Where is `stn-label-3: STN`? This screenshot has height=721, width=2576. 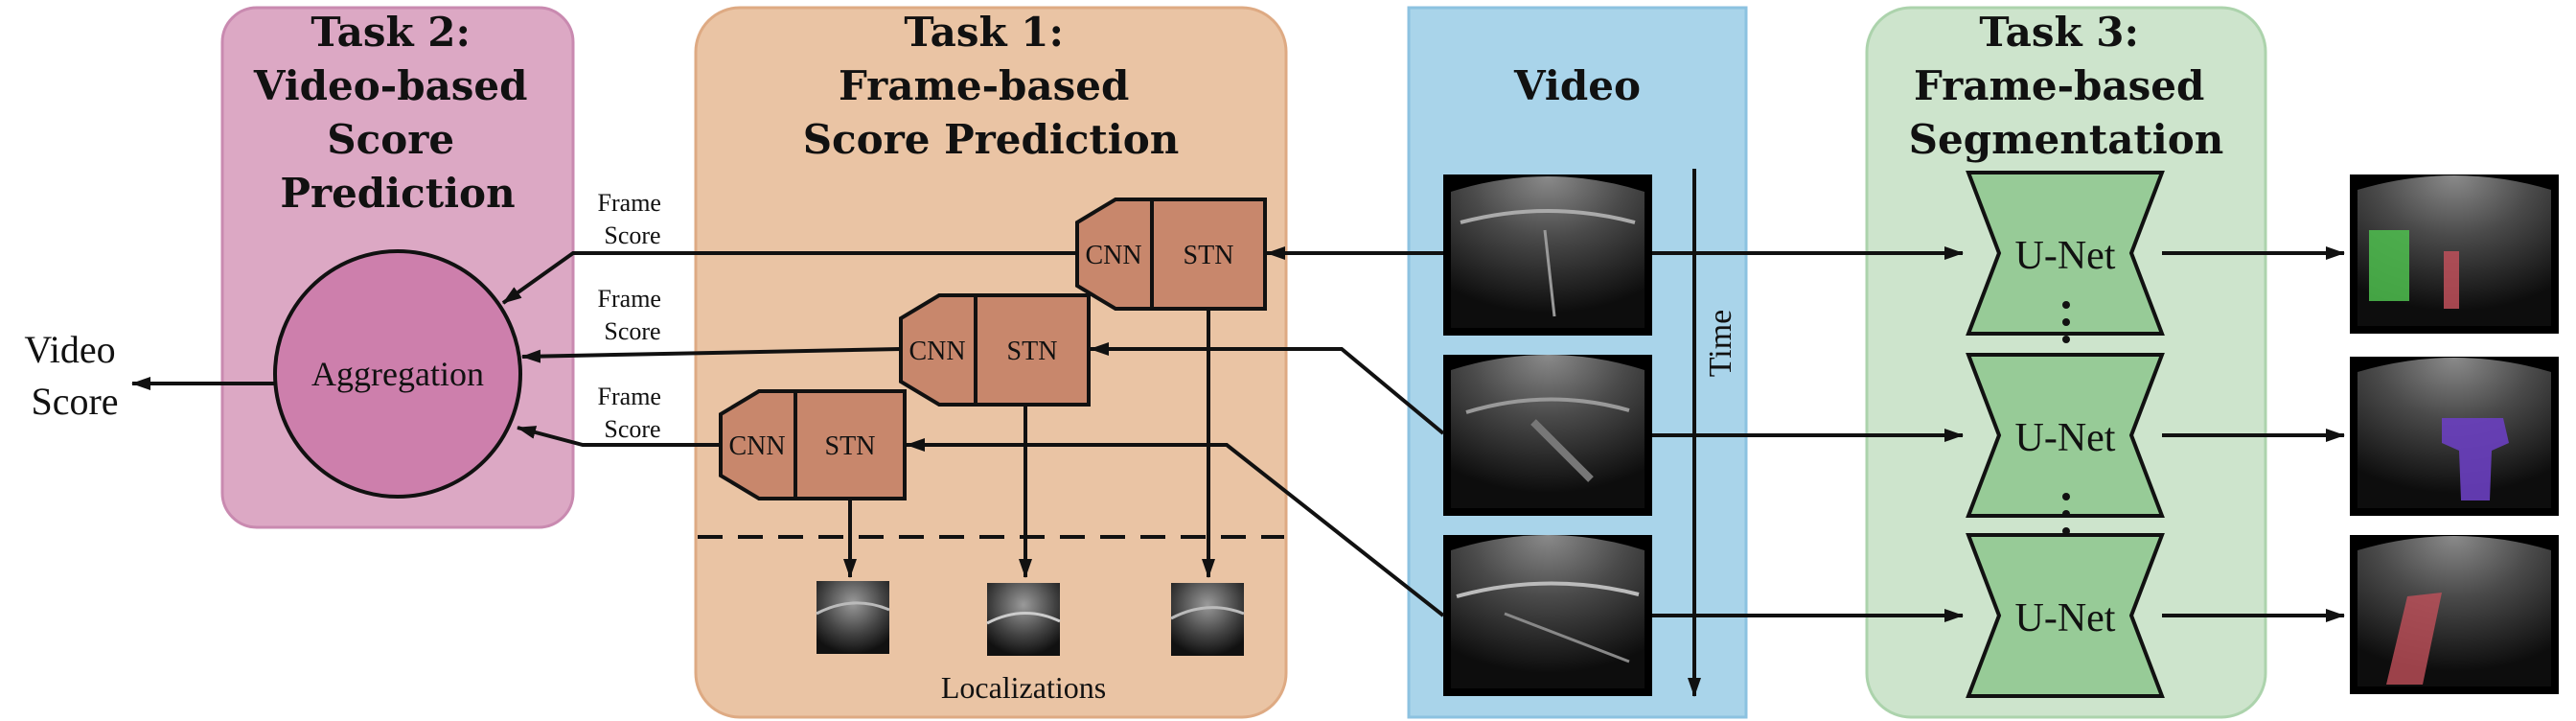 stn-label-3: STN is located at coordinates (851, 446).